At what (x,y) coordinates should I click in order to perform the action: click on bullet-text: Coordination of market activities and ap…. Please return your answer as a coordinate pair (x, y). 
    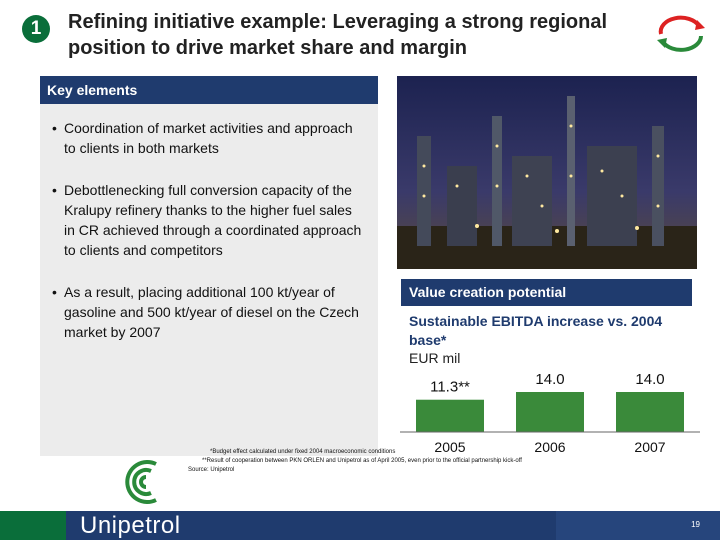
    Looking at the image, I should click on (208, 138).